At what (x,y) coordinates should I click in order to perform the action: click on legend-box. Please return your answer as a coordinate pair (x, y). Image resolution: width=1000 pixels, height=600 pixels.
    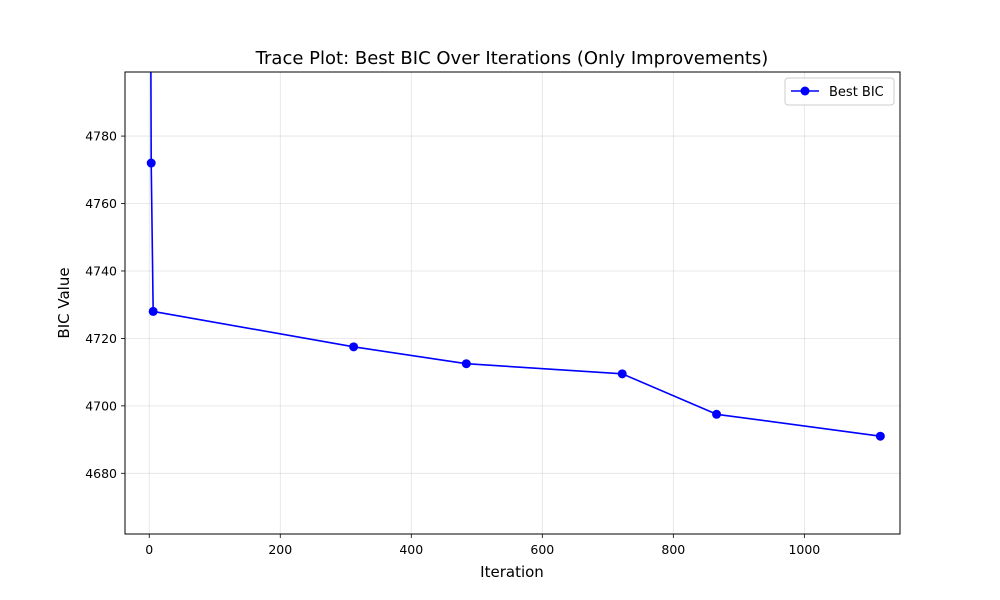
    Looking at the image, I should click on (839, 91).